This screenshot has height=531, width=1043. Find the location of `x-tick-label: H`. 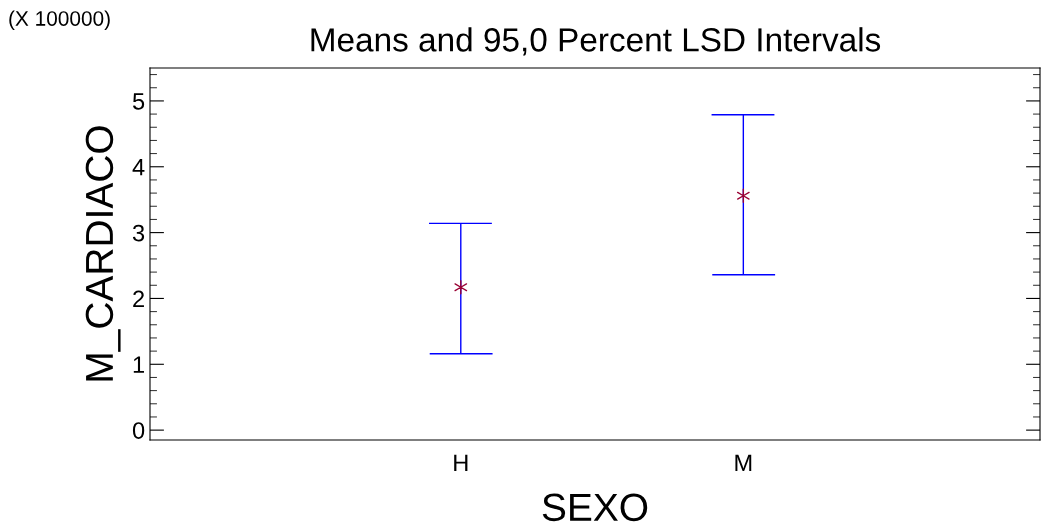

x-tick-label: H is located at coordinates (461, 462).